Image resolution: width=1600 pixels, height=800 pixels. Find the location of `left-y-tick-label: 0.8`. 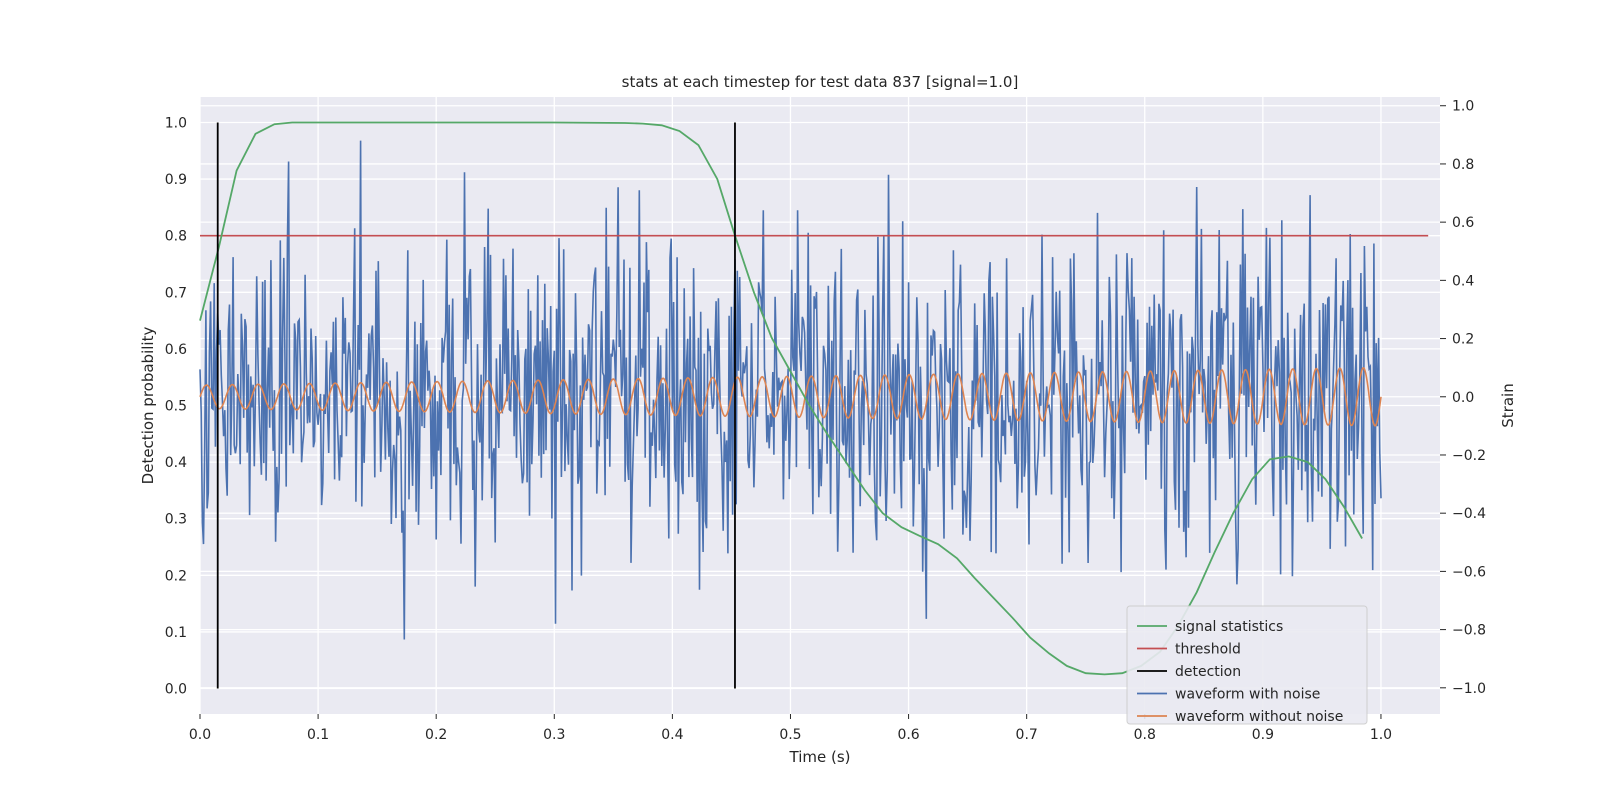

left-y-tick-label: 0.8 is located at coordinates (176, 237).